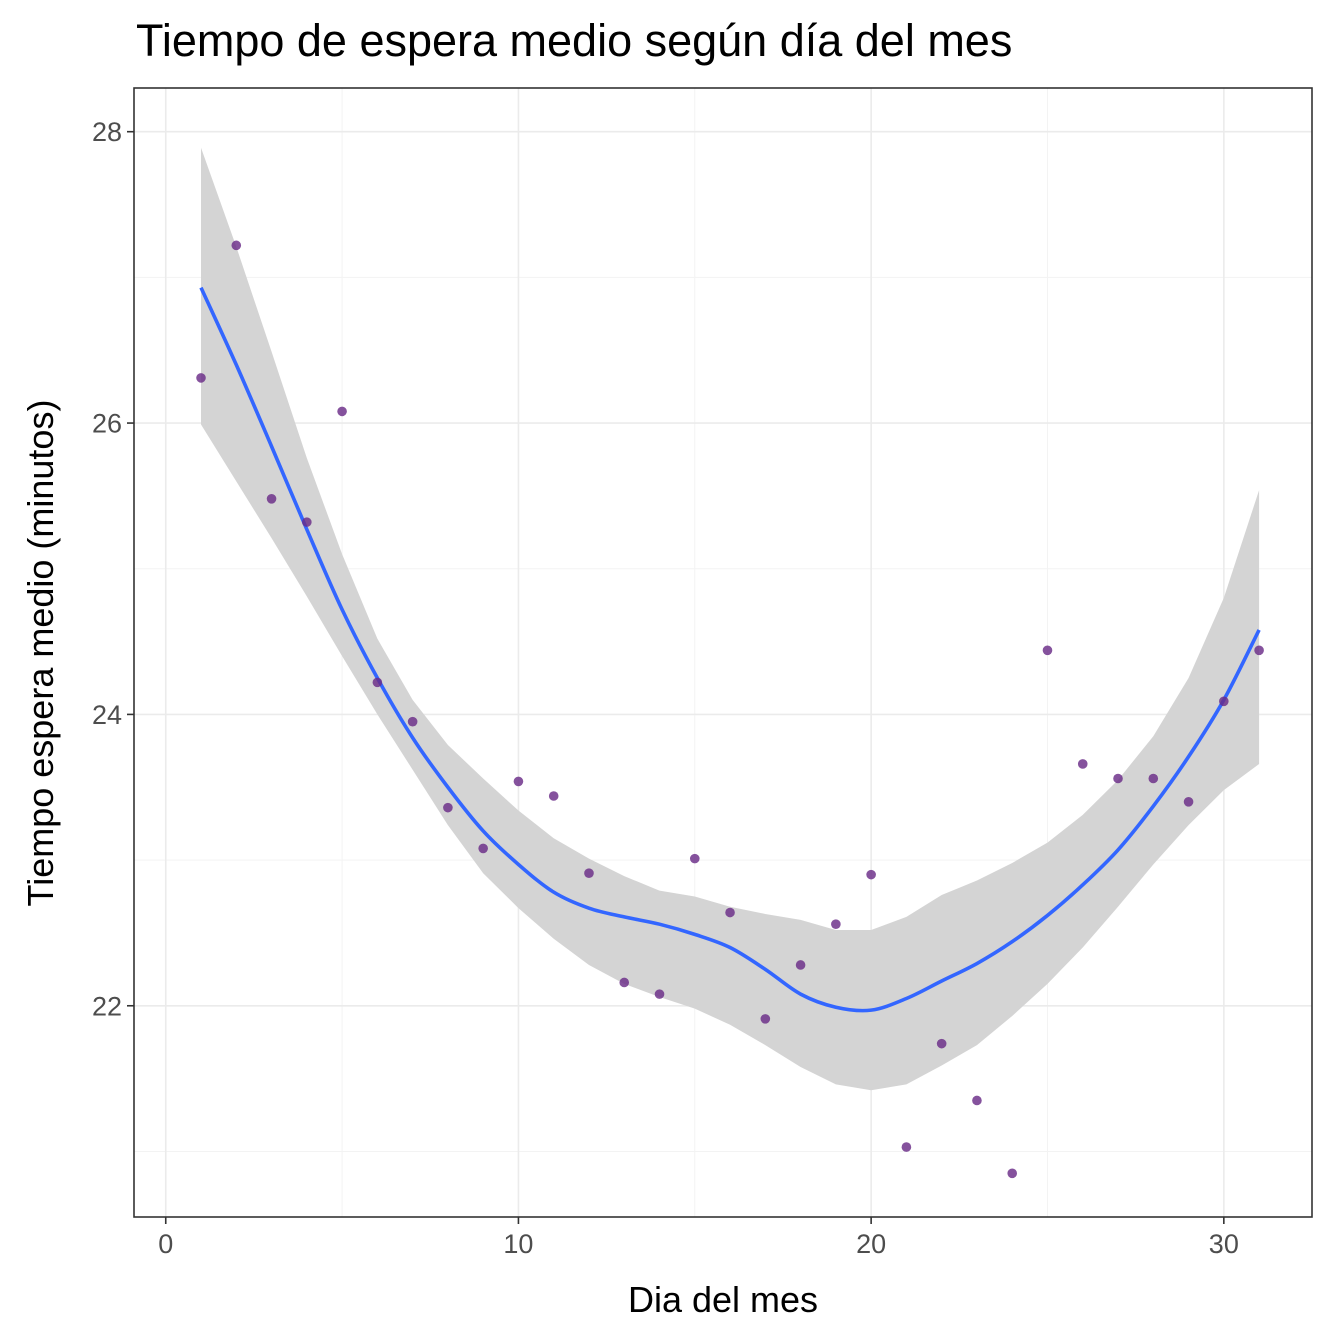  Describe the element at coordinates (871, 1244) in the screenshot. I see `x-tick-label: 20` at that location.